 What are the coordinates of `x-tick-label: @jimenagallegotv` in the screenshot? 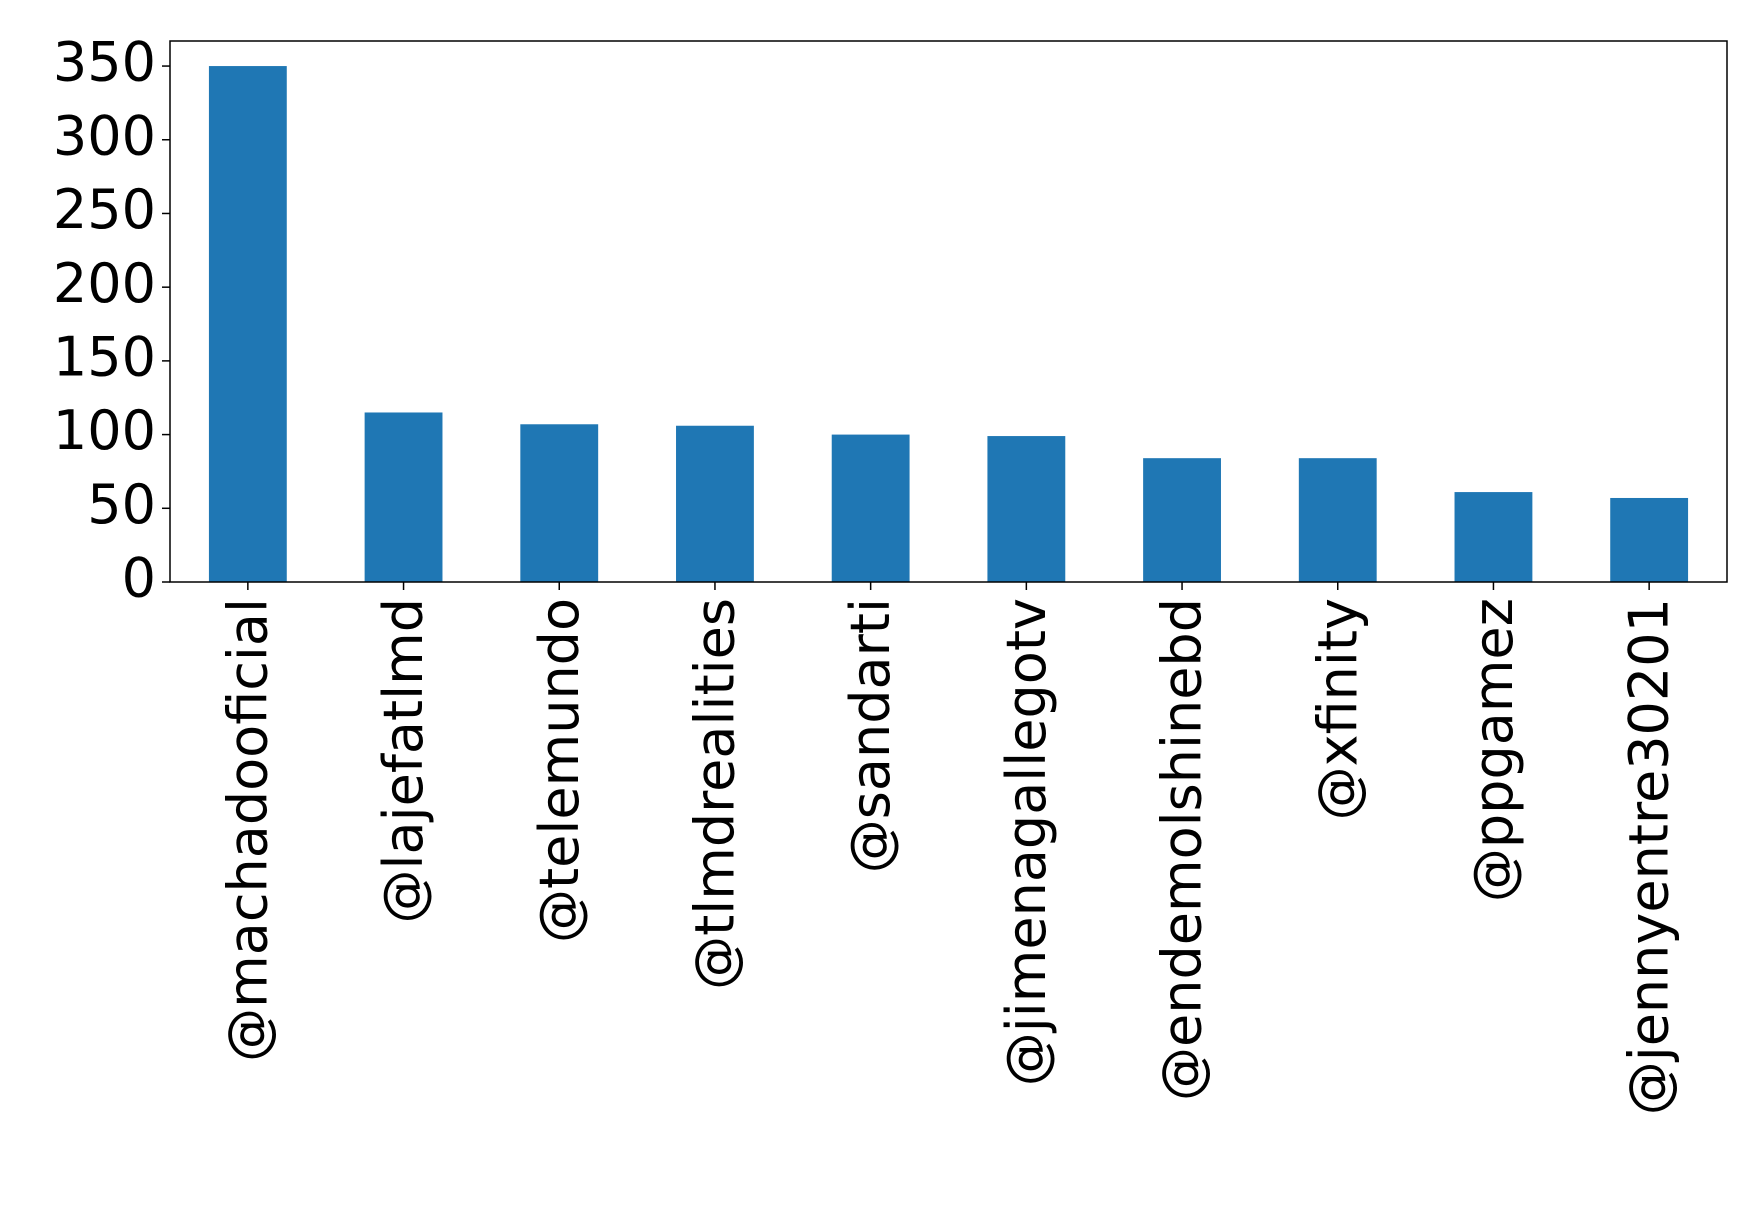 It's located at (1026, 842).